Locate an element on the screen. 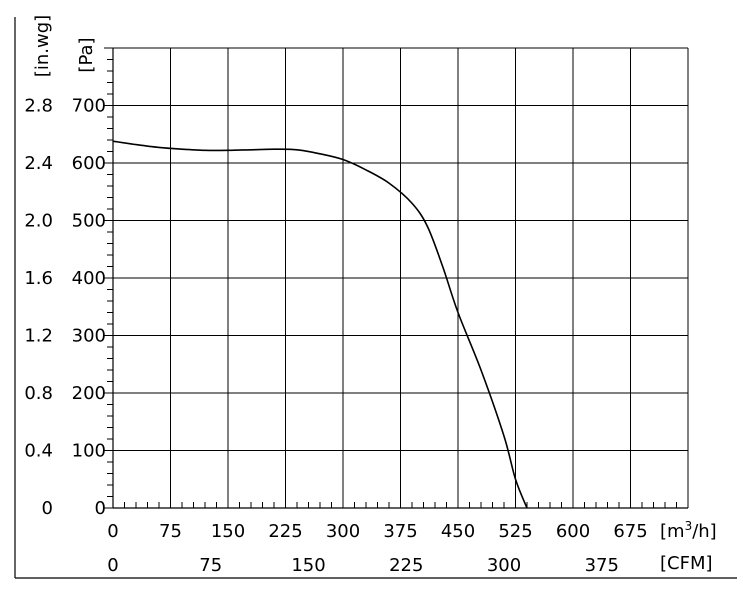 The width and height of the screenshot is (743, 593). x-axis-label-tail: /h] is located at coordinates (704, 531).